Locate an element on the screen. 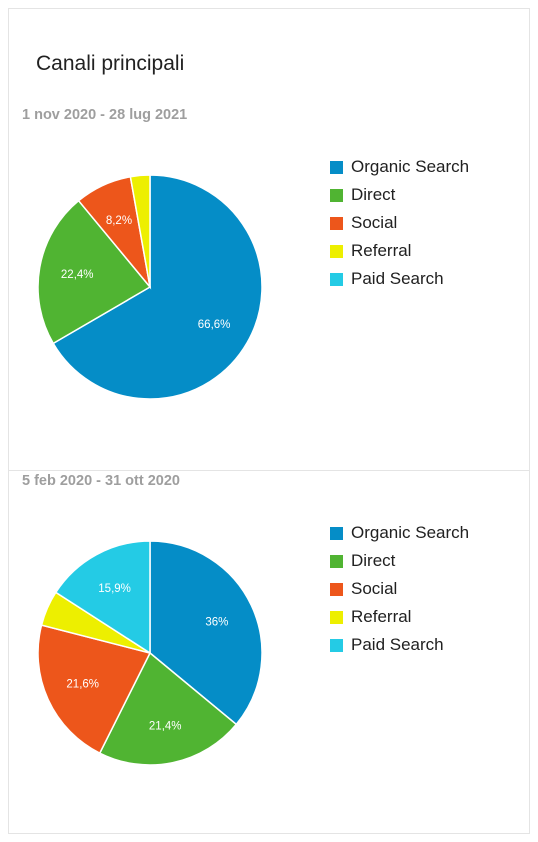  slice-label-social: 21,6% is located at coordinates (82, 685).